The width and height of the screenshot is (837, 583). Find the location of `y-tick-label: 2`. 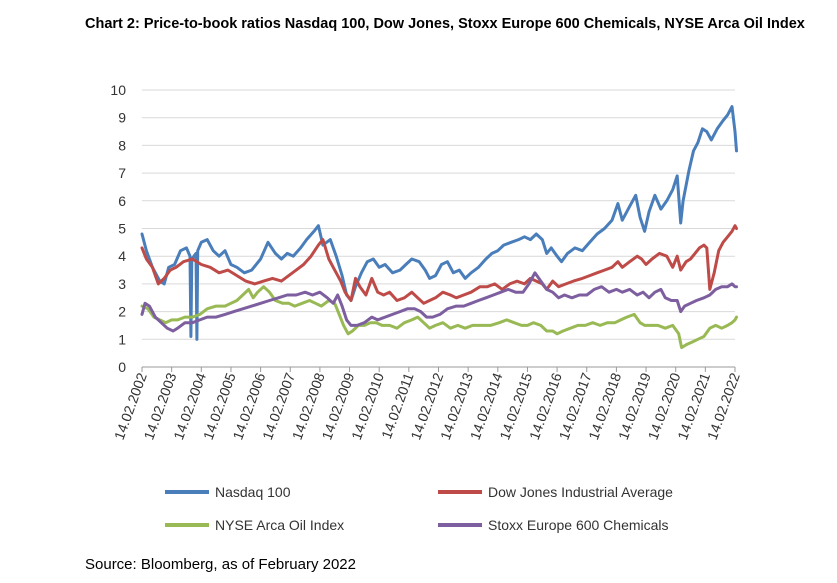

y-tick-label: 2 is located at coordinates (122, 312).